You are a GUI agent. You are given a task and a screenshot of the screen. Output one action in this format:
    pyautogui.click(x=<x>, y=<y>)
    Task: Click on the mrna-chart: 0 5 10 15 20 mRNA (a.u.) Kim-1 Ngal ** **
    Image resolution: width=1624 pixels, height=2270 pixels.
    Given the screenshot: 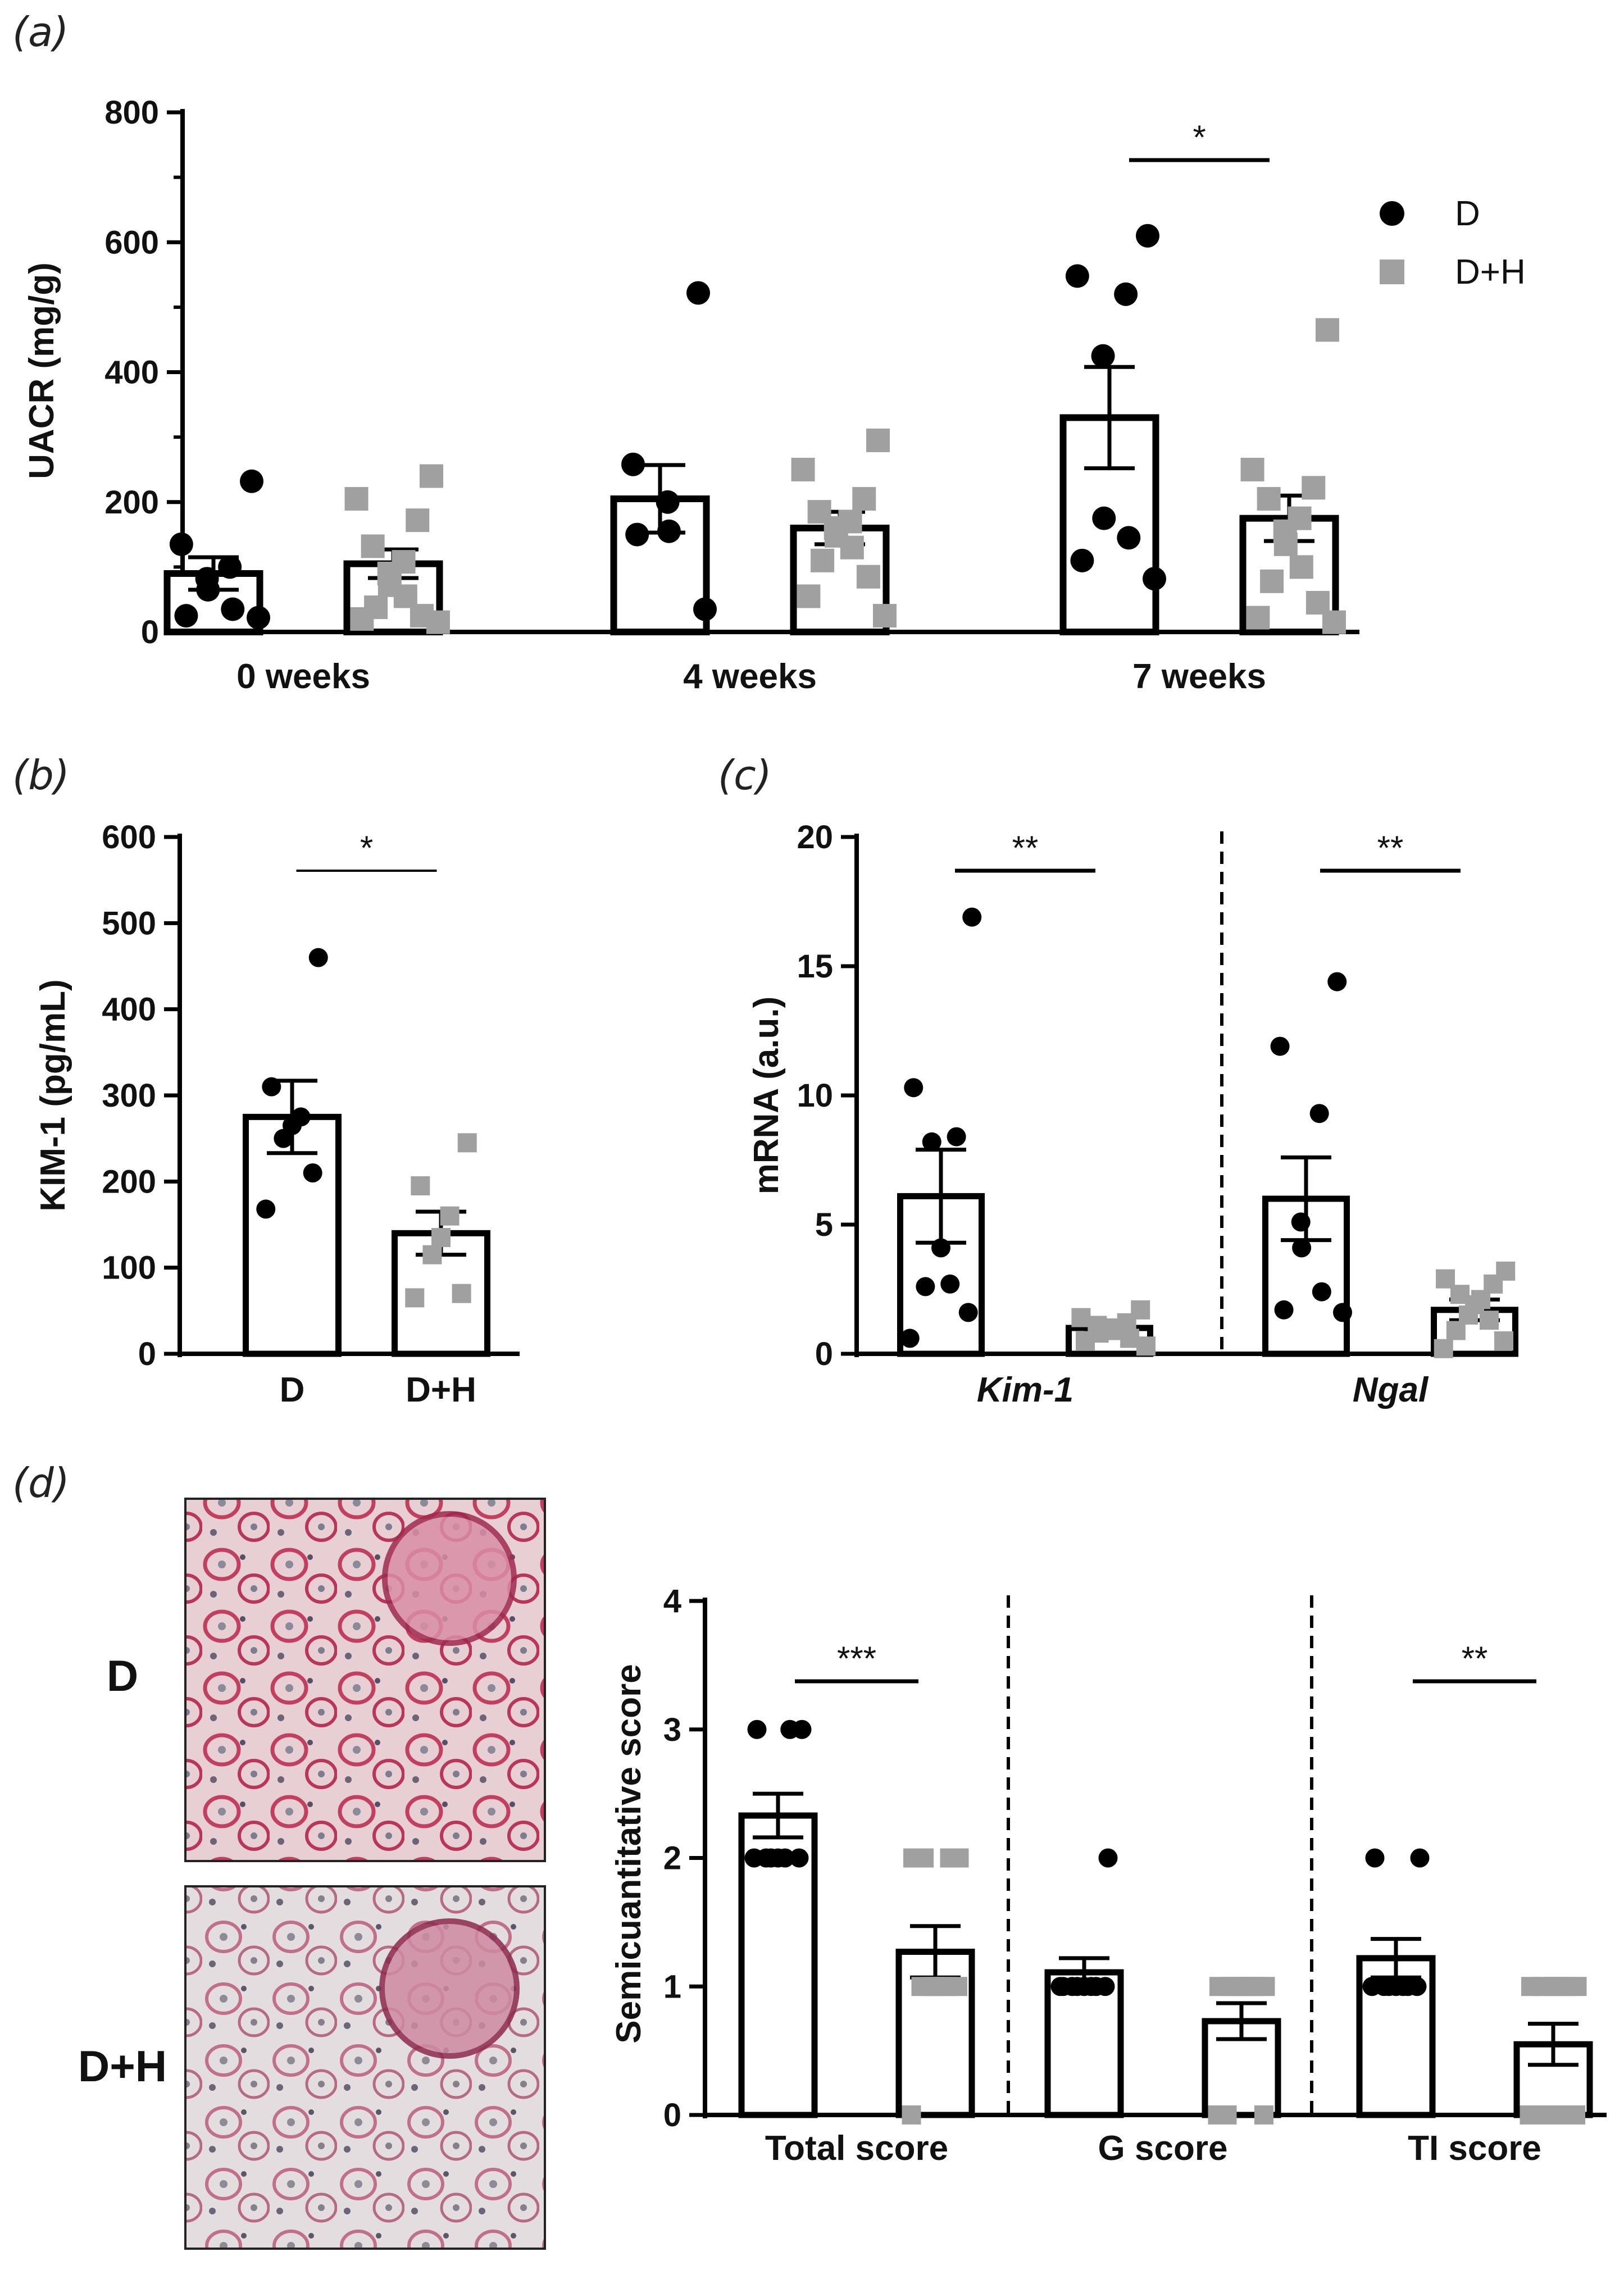 What is the action you would take?
    pyautogui.click(x=1132, y=1114)
    